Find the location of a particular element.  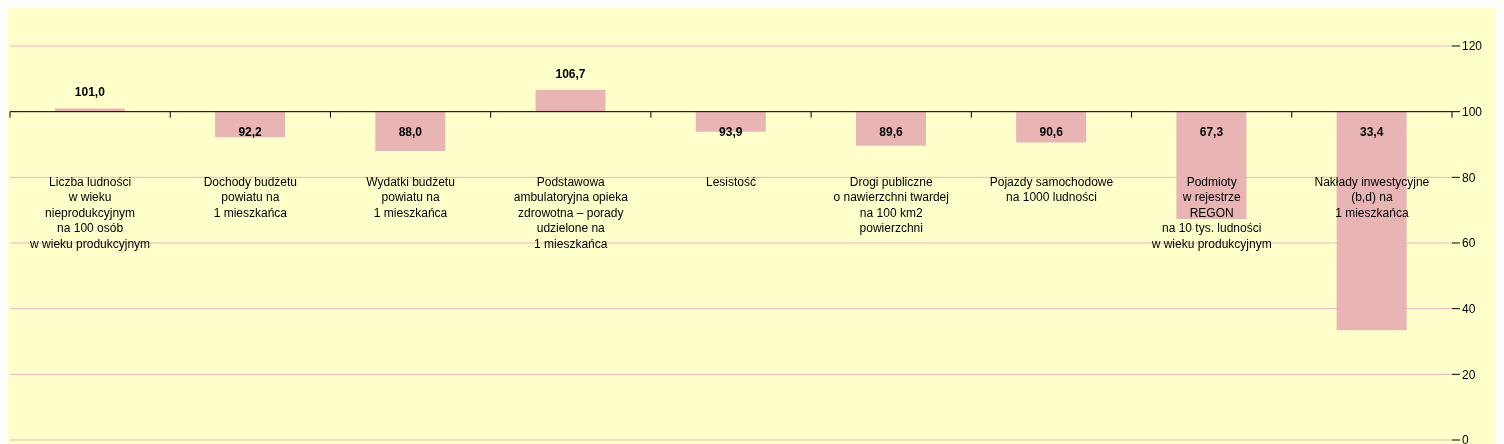

data-label: 101,0 is located at coordinates (90, 92).